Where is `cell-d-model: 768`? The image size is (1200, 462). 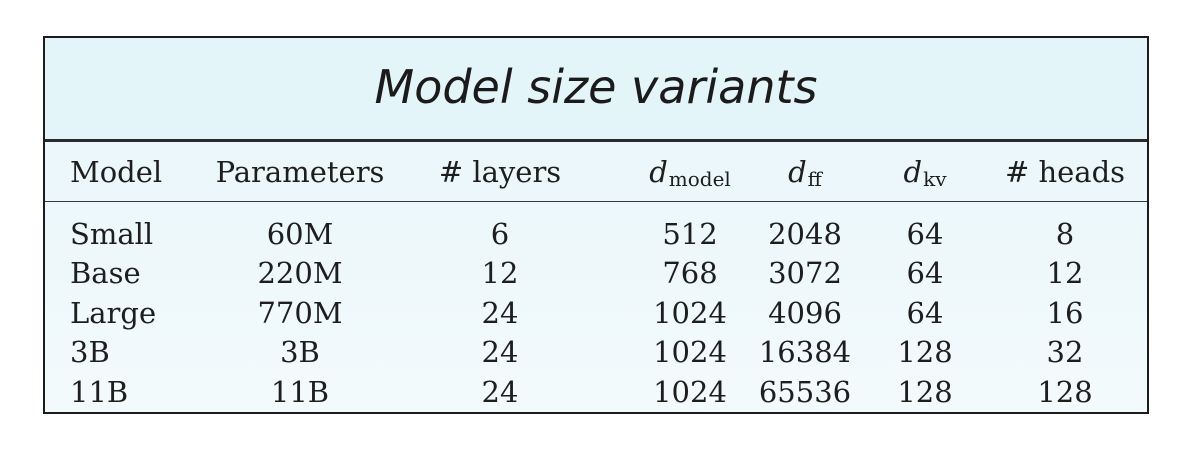
cell-d-model: 768 is located at coordinates (690, 273).